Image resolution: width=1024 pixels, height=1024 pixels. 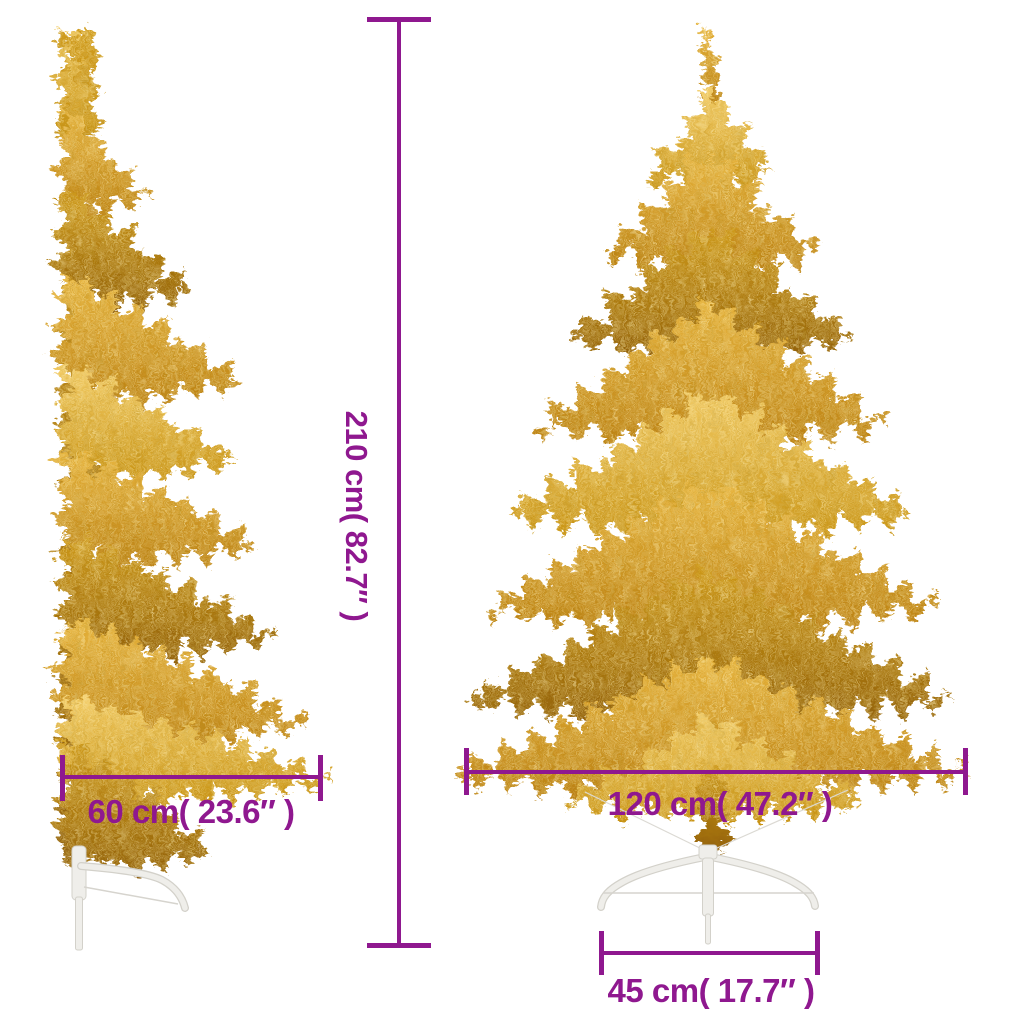 I want to click on stand-wire, so click(x=131, y=895).